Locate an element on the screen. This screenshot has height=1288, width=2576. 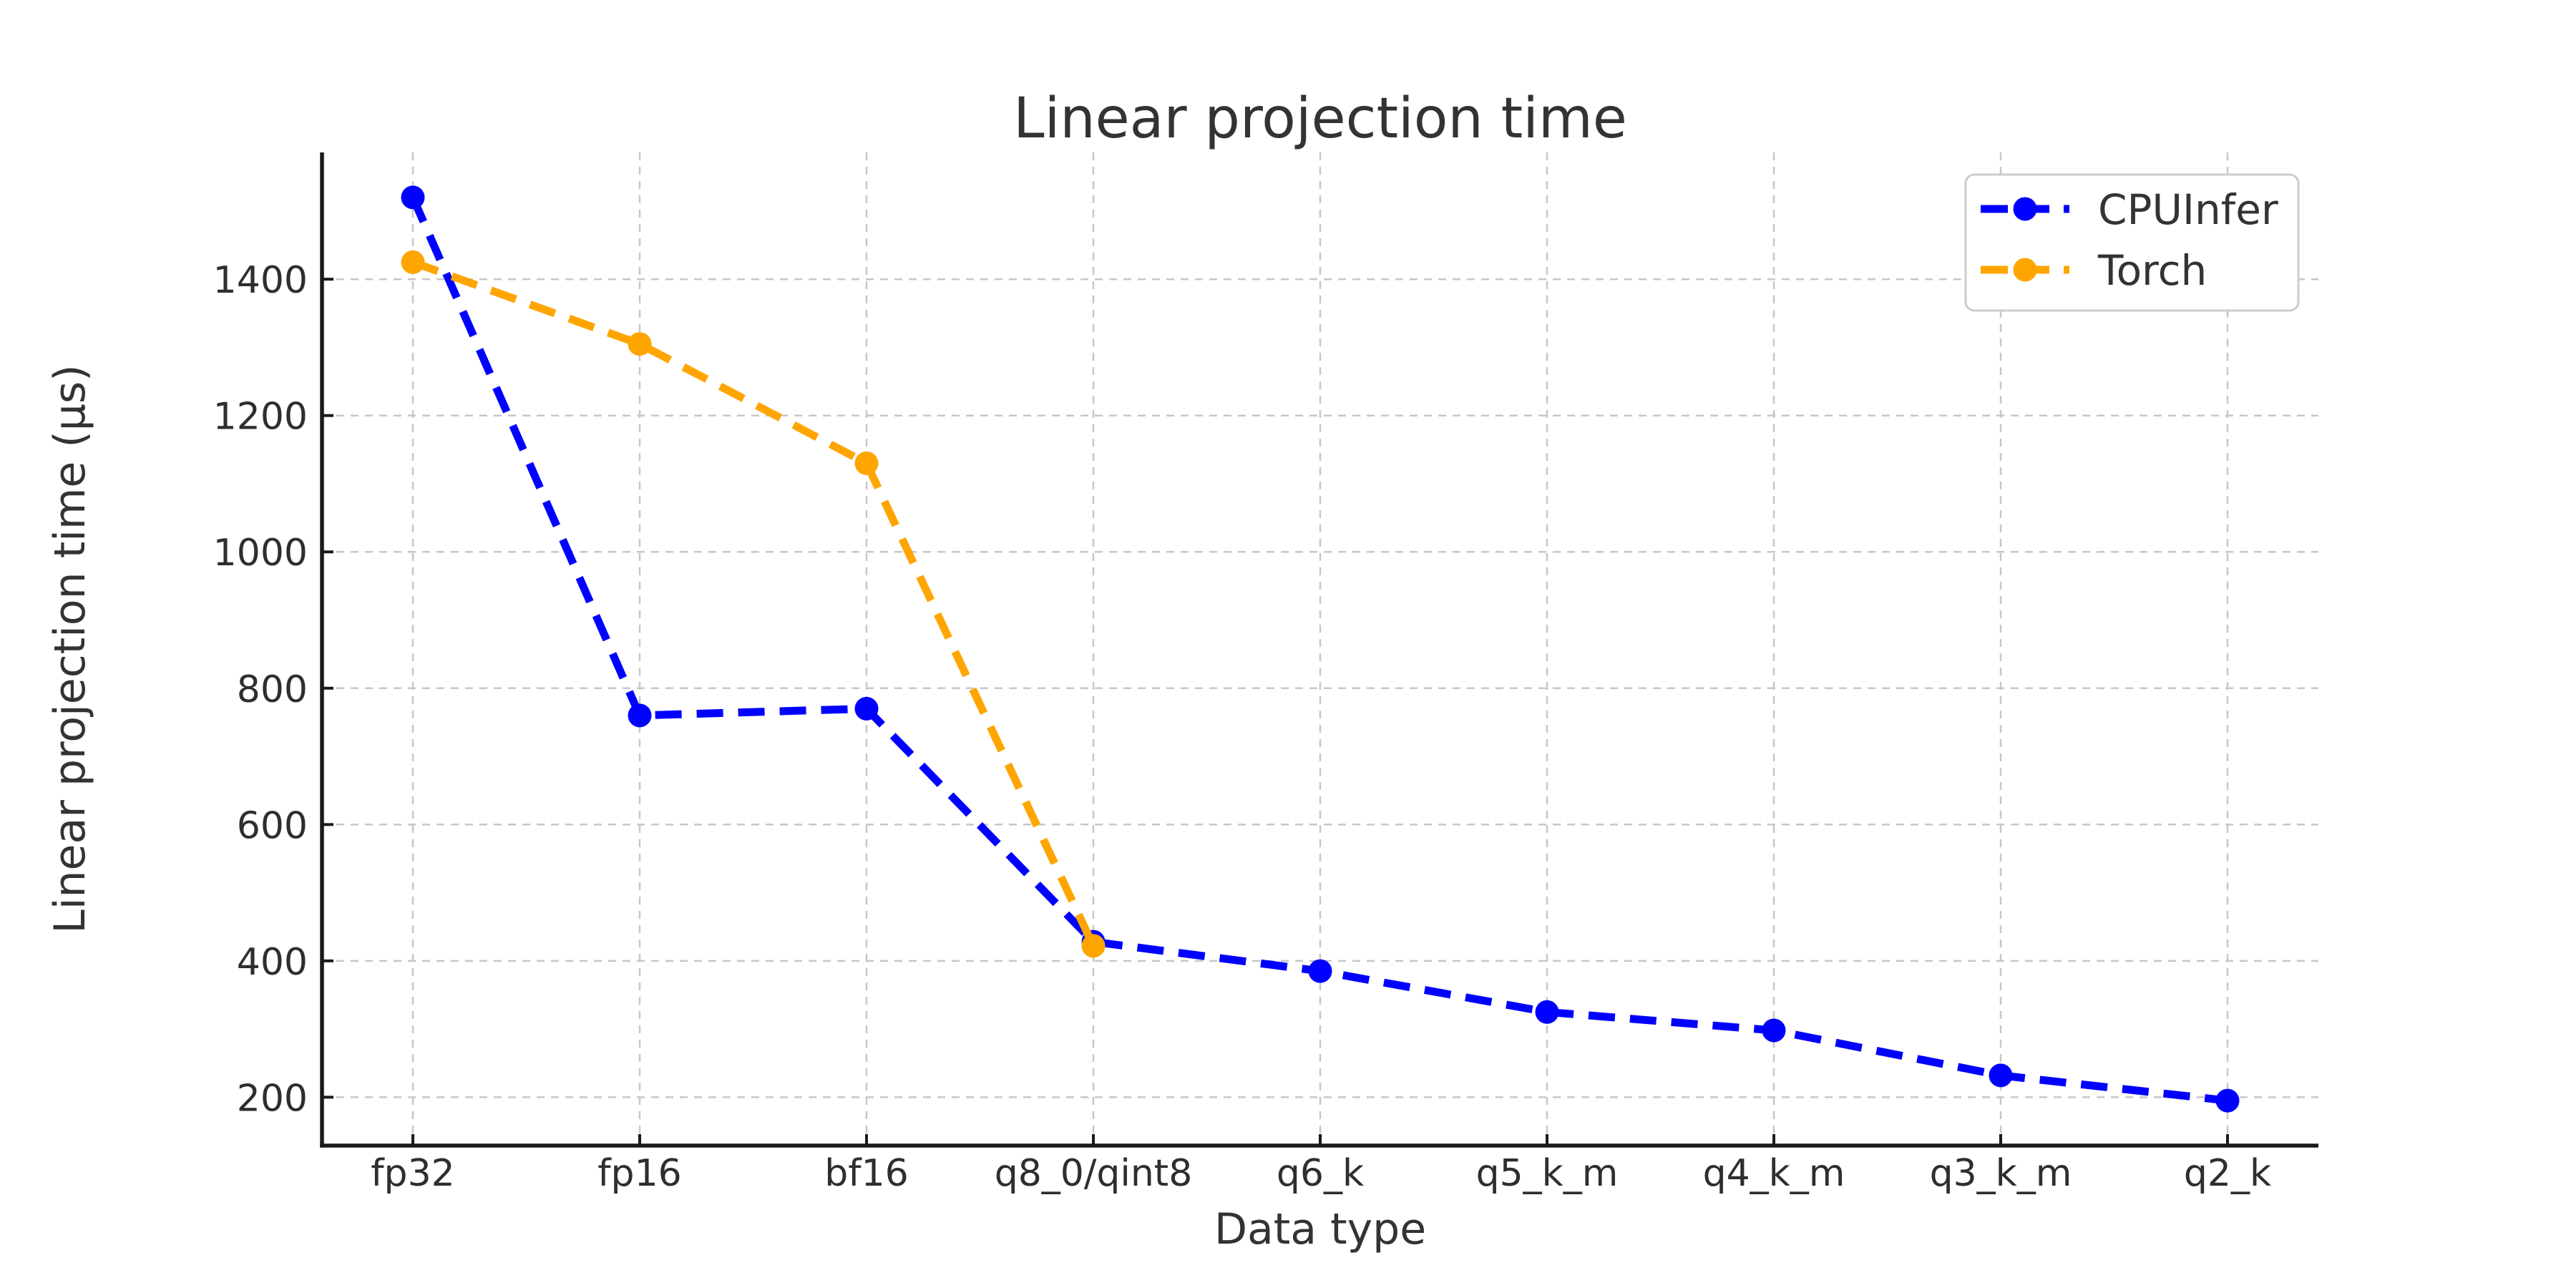
chart-title: Linear projection time is located at coordinates (1320, 119).